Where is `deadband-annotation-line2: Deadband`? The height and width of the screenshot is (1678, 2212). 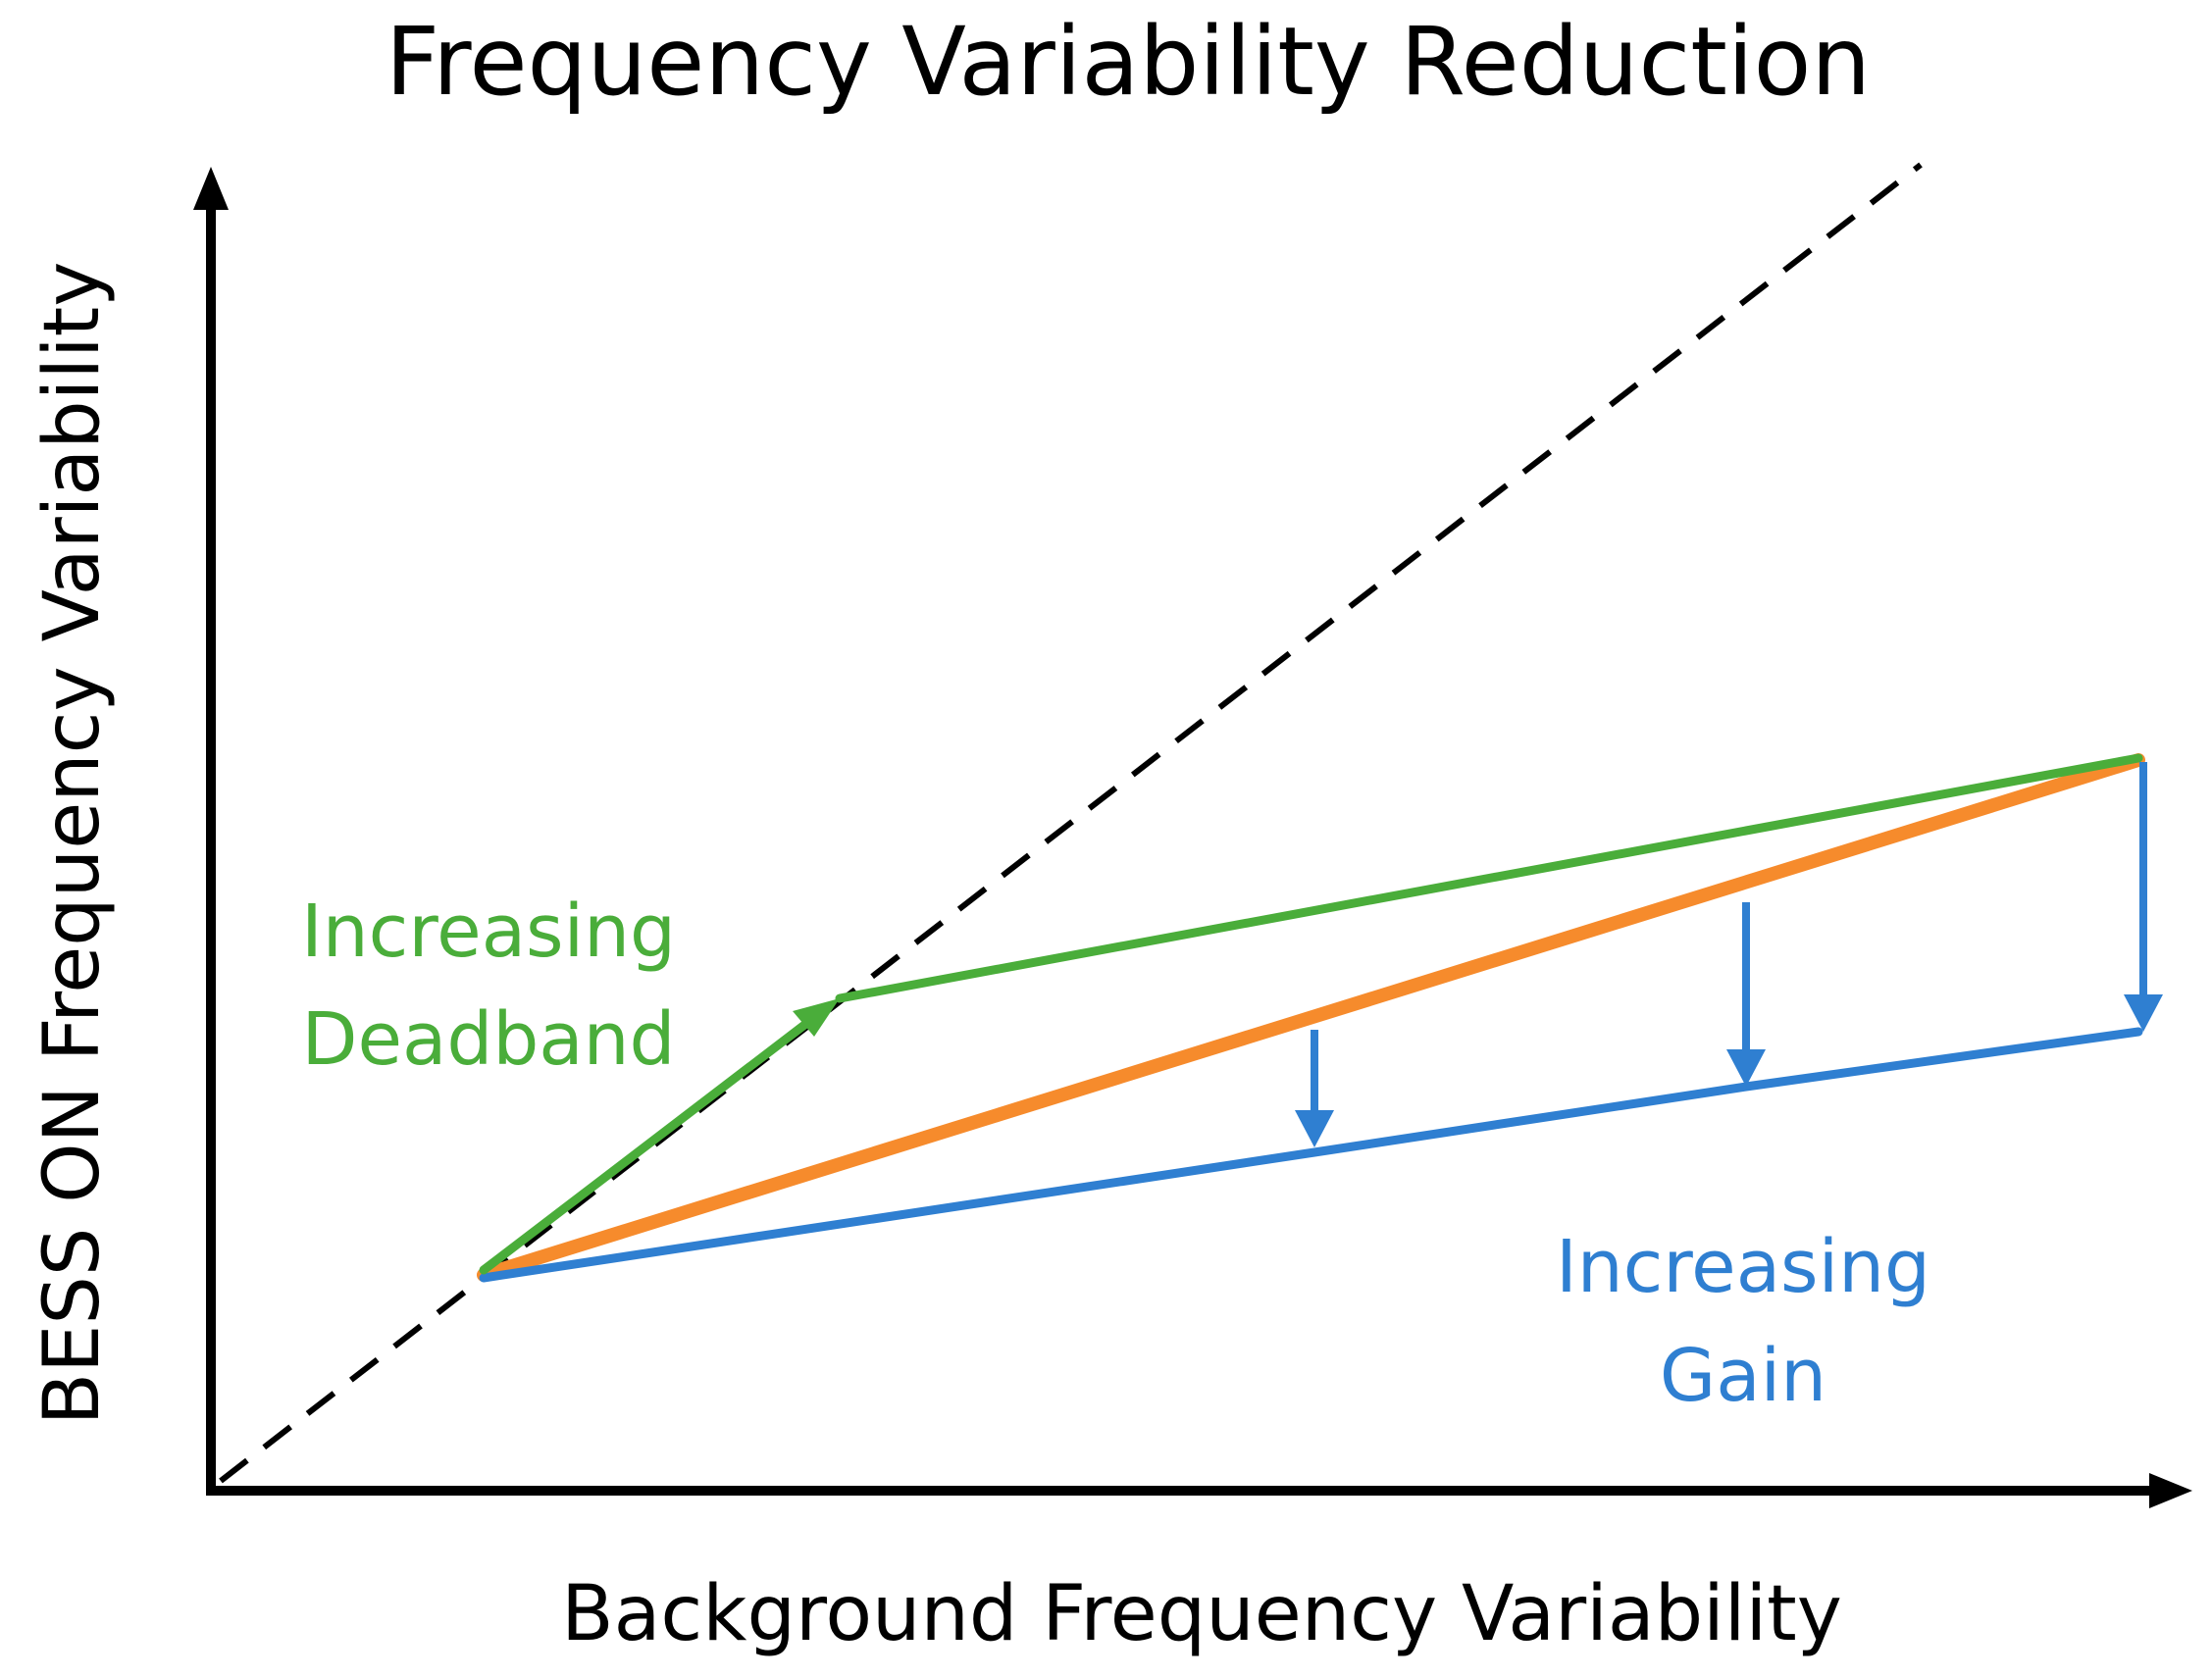 deadband-annotation-line2: Deadband is located at coordinates (488, 1039).